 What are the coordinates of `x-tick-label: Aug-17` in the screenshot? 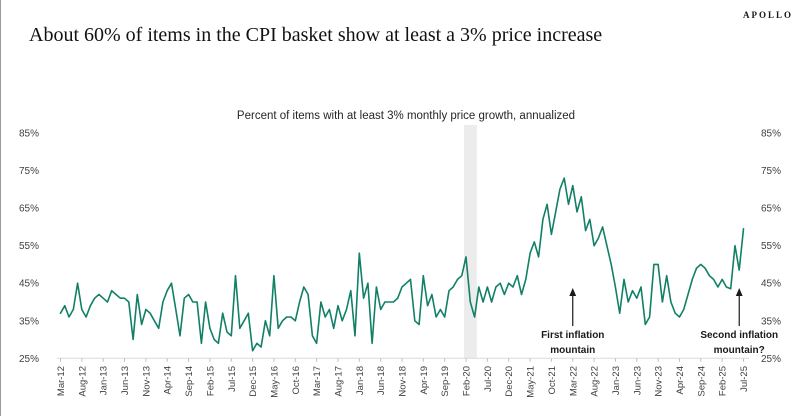 It's located at (338, 381).